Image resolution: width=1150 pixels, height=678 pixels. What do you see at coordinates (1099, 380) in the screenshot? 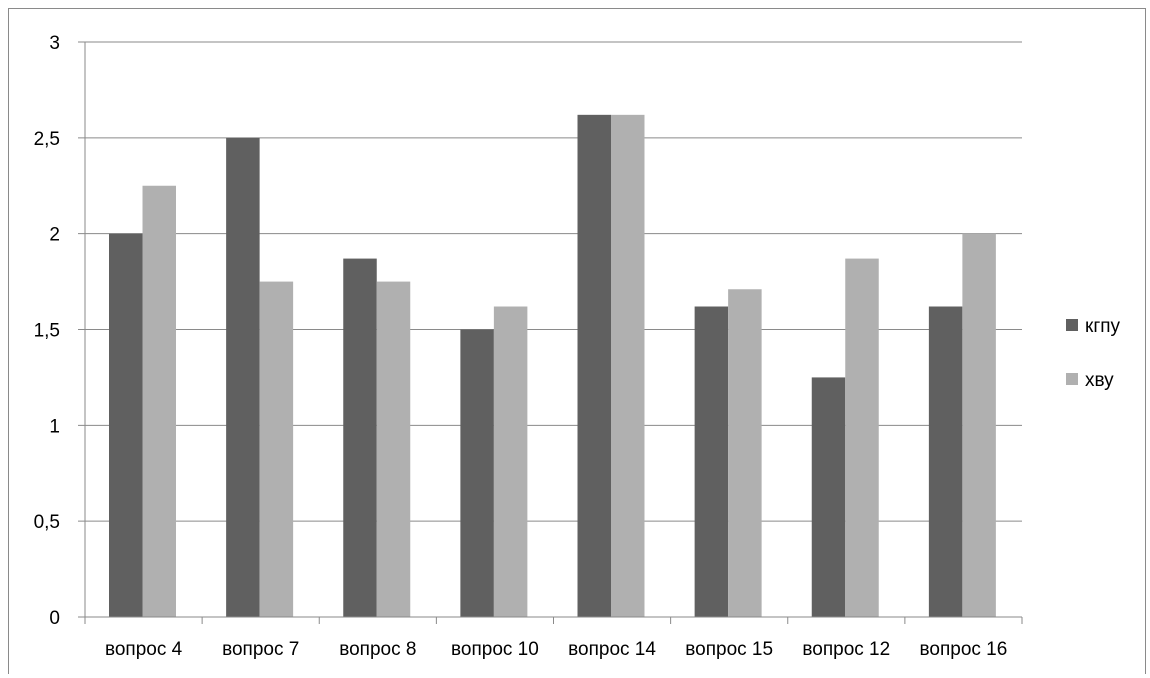
I see `legend-label: хву` at bounding box center [1099, 380].